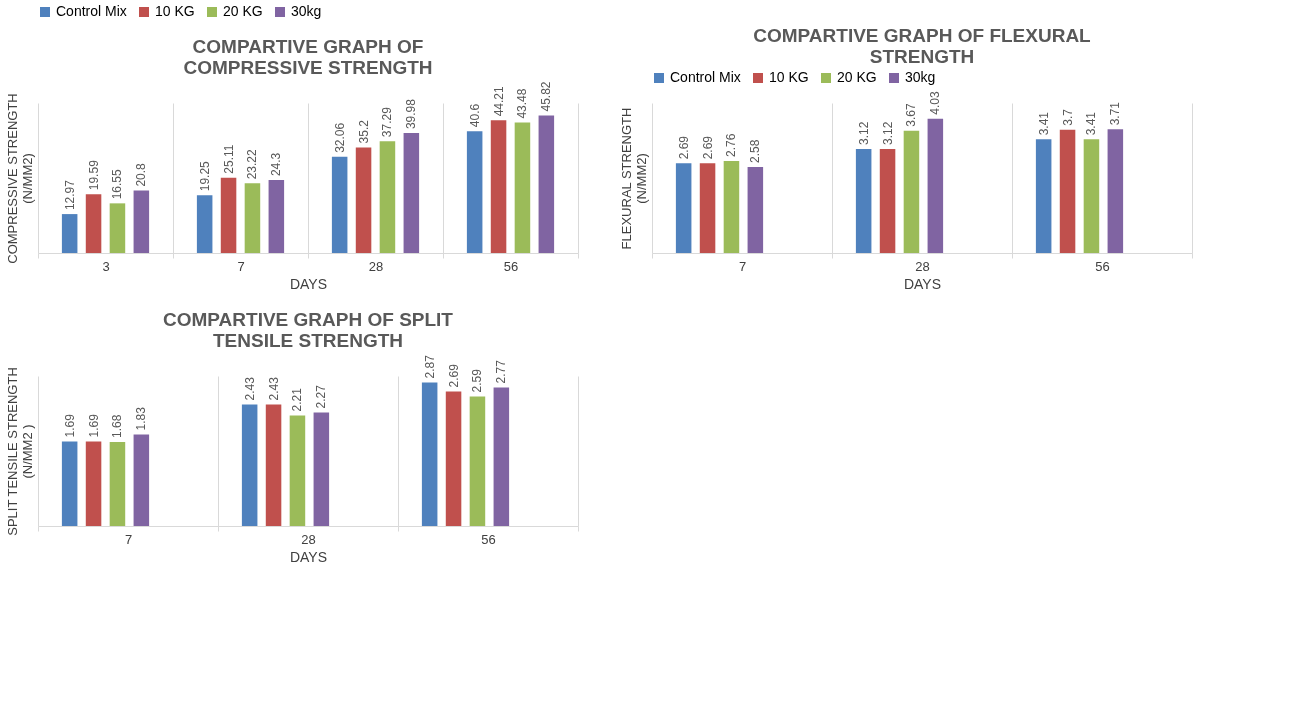 The image size is (1307, 704). I want to click on data-label: 24.3, so click(276, 164).